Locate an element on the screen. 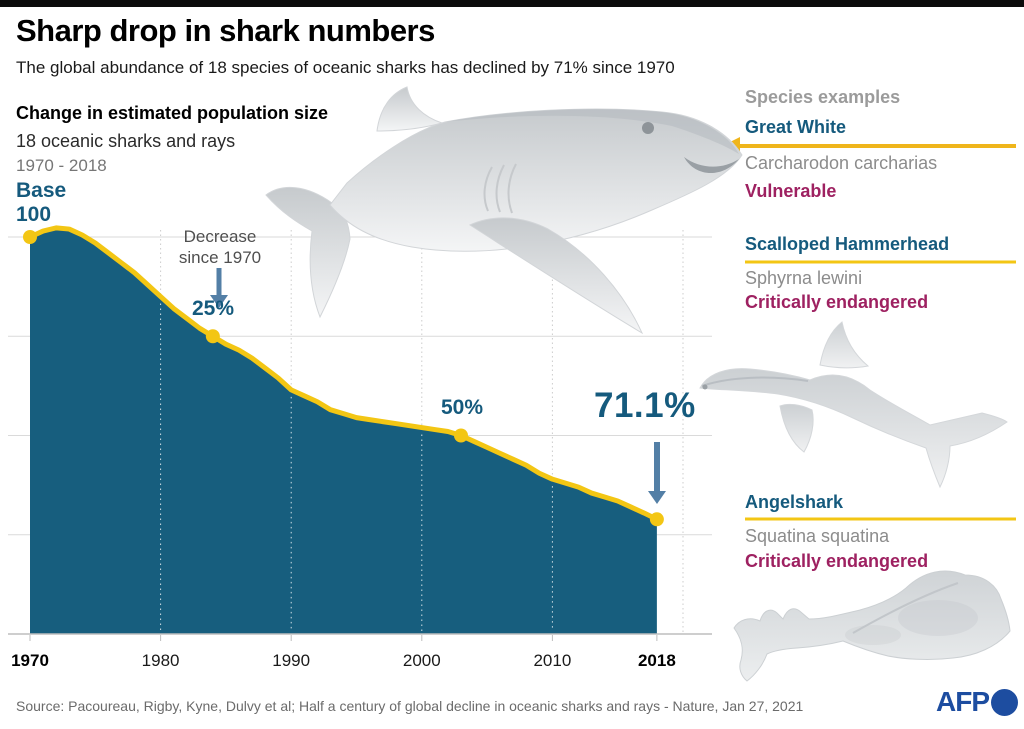 Image resolution: width=1024 pixels, height=729 pixels. chart-subtitle: 18 oceanic sharks and rays is located at coordinates (126, 141).